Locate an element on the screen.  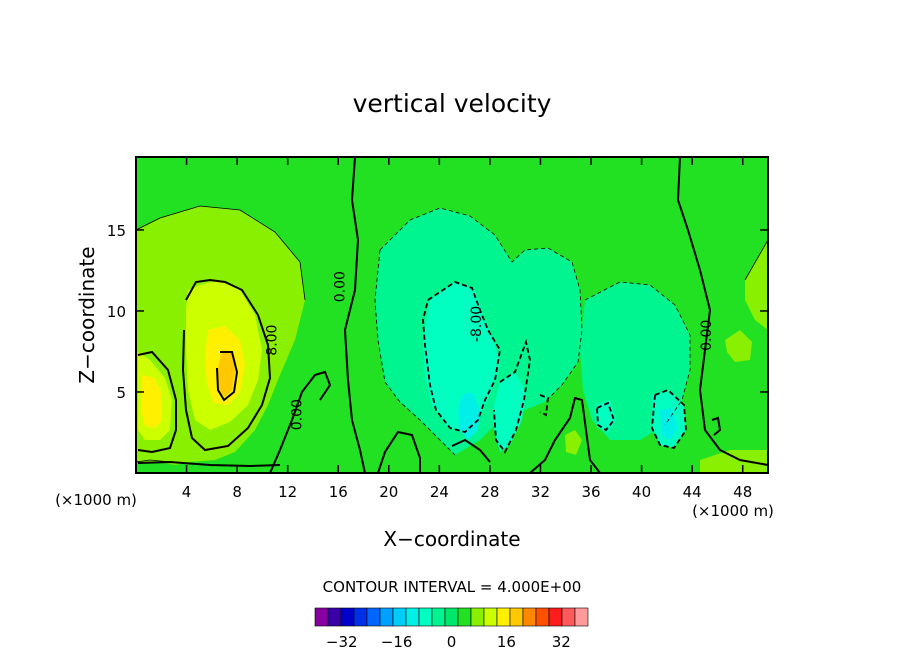
x-tick-label: 28 is located at coordinates (489, 492).